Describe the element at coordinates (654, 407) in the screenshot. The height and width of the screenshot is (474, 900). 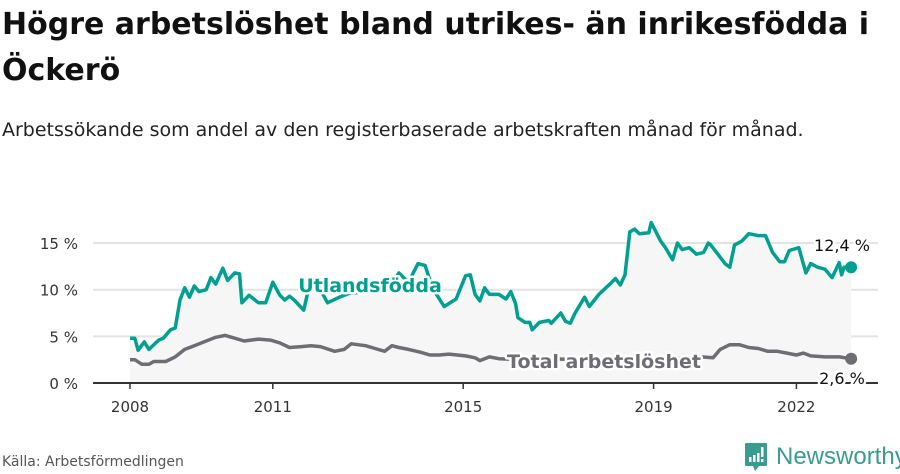
I see `x-tick-label: 2019` at that location.